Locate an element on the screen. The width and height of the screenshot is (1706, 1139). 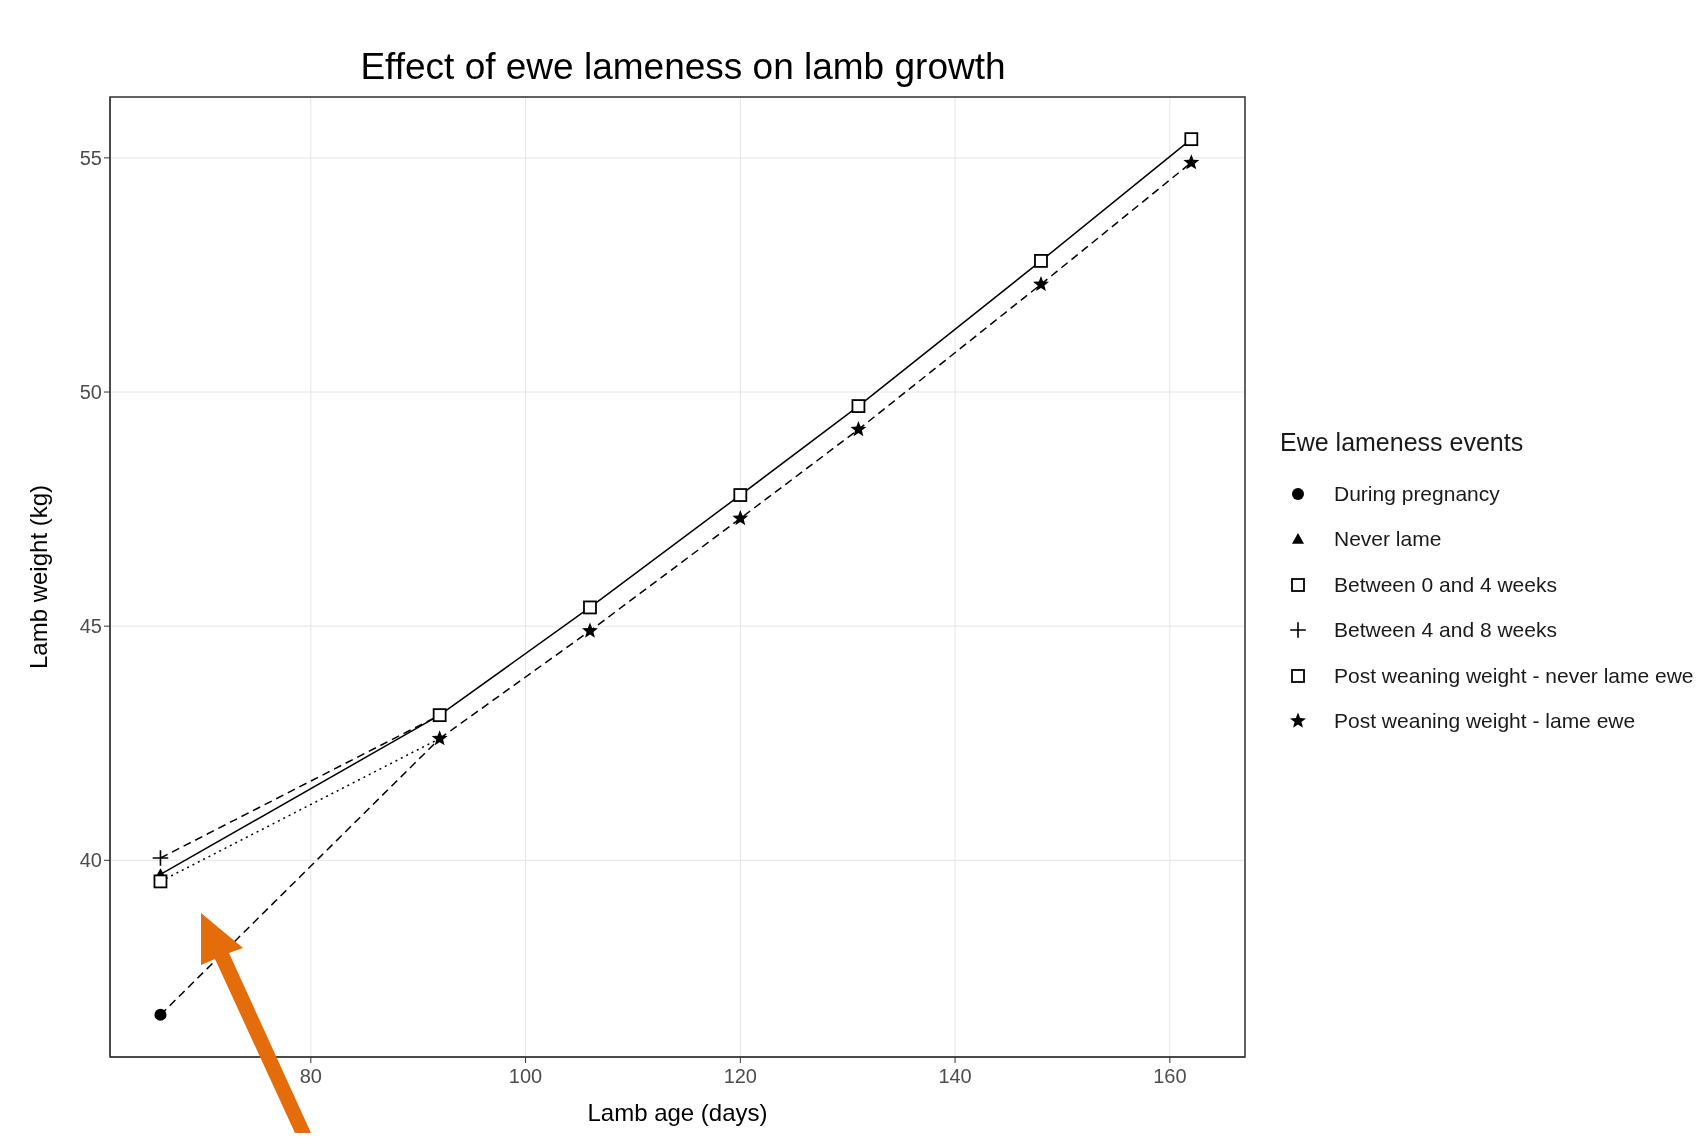
x-tick-label: 140 is located at coordinates (955, 1076).